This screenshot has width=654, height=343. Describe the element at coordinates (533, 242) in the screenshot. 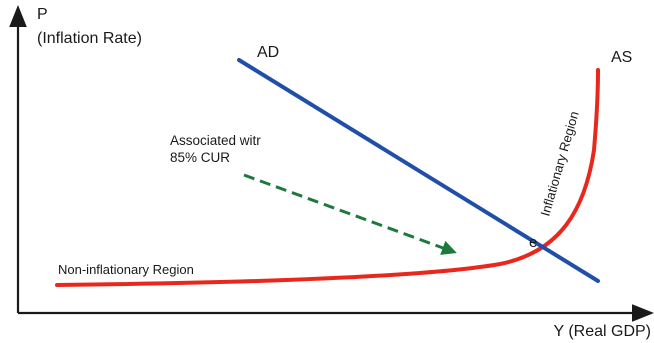

I see `equilibrium-label: e` at that location.